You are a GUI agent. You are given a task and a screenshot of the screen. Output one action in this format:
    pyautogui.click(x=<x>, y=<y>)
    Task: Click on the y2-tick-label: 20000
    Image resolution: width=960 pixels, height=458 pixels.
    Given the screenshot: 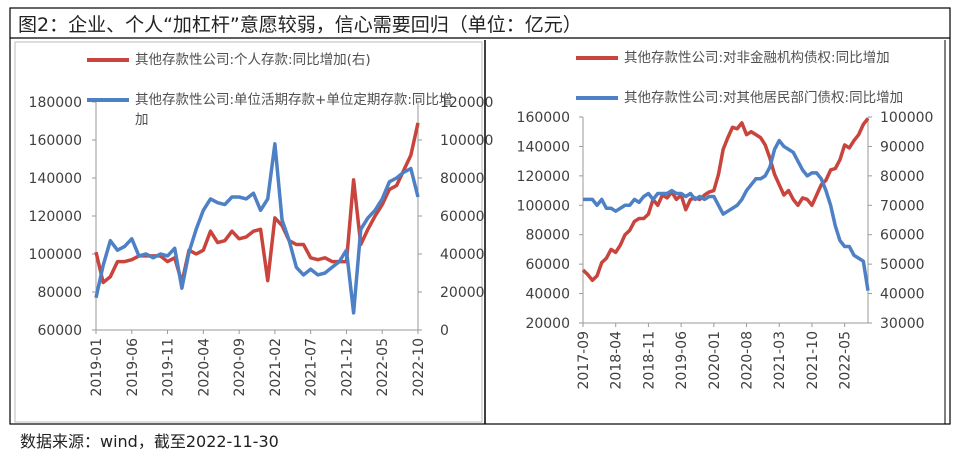 What is the action you would take?
    pyautogui.click(x=462, y=293)
    